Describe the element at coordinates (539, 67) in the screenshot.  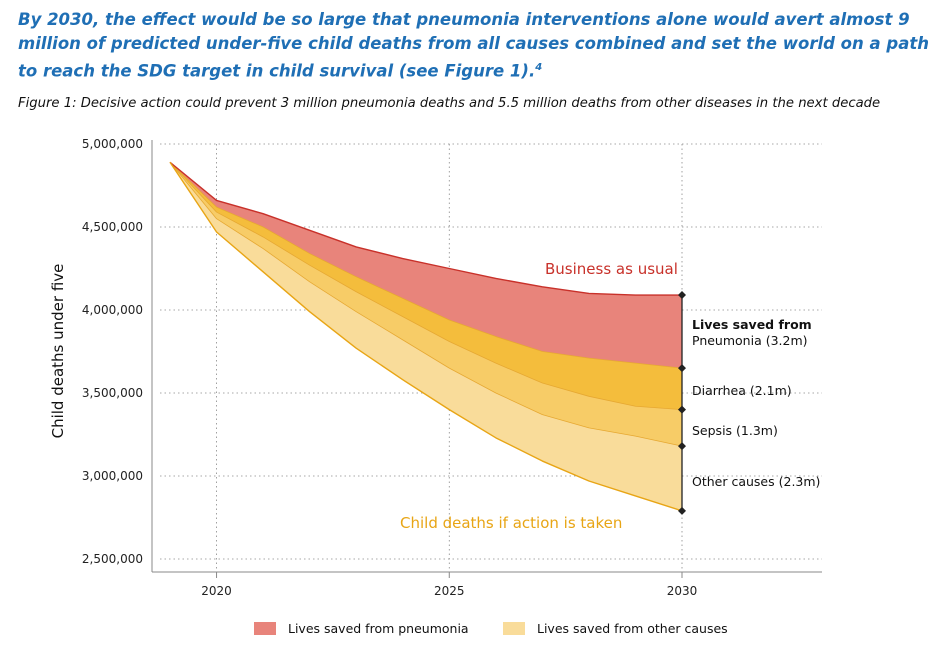
I see `footnote-marker: 4` at that location.